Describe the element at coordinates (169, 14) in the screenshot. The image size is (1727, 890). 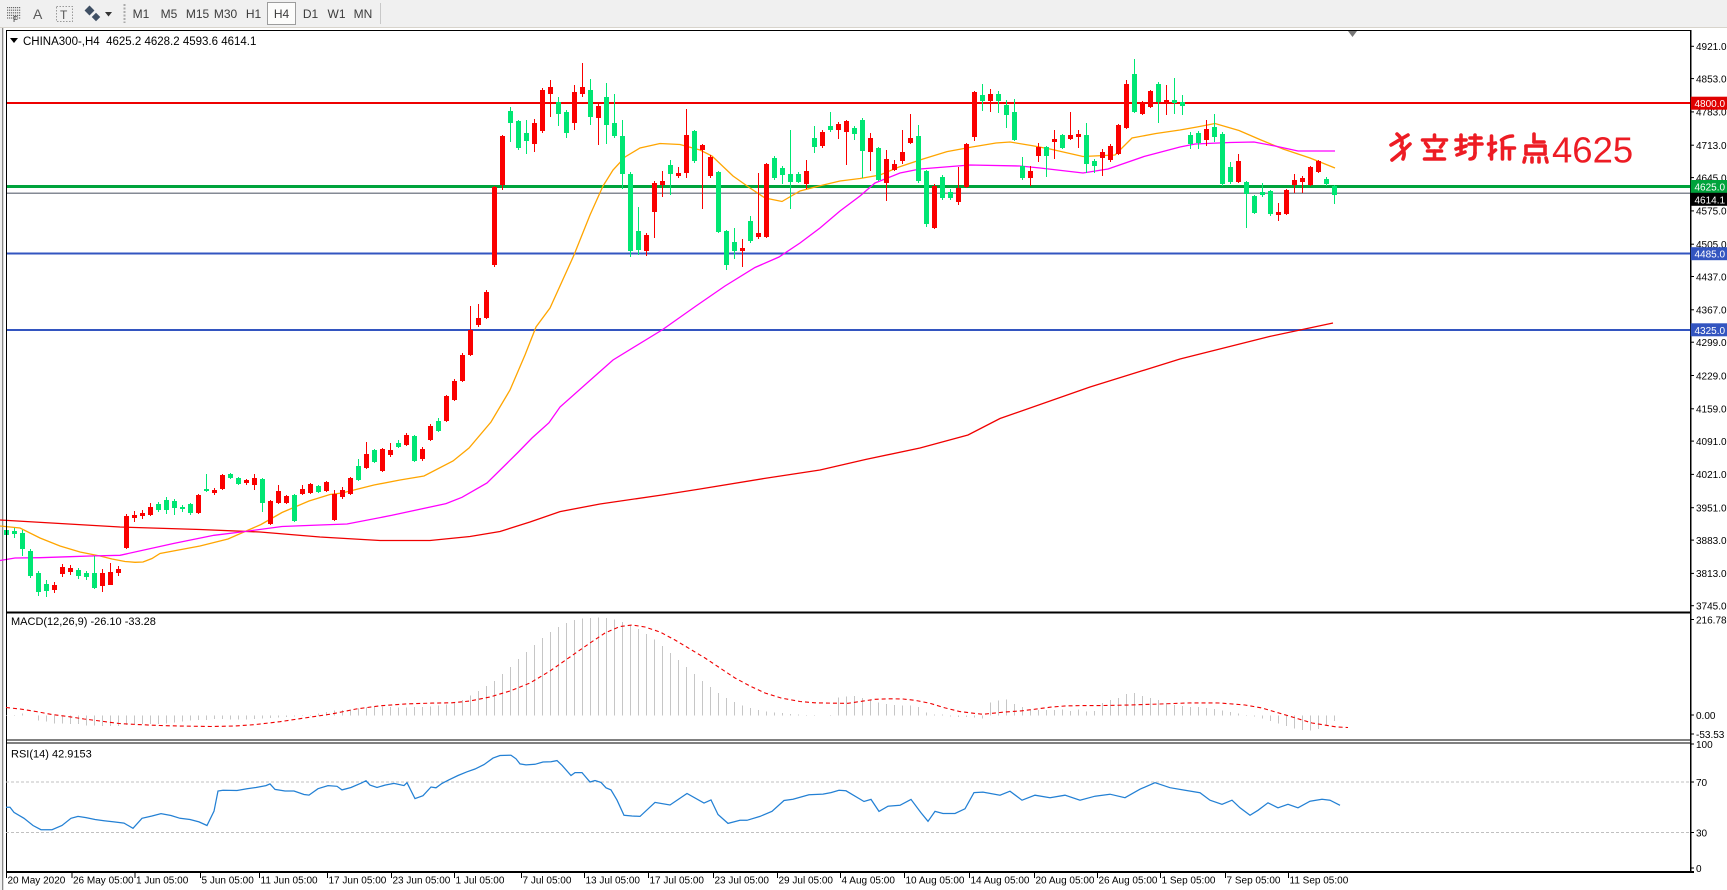
I see `svg-text: M5` at that location.